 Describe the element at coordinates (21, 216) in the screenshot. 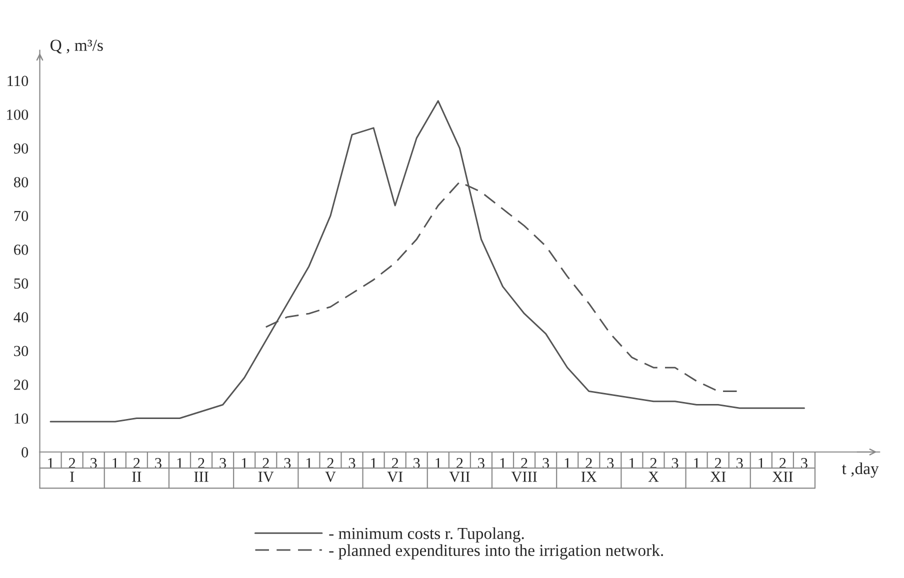

I see `y-tick-label: 70` at that location.